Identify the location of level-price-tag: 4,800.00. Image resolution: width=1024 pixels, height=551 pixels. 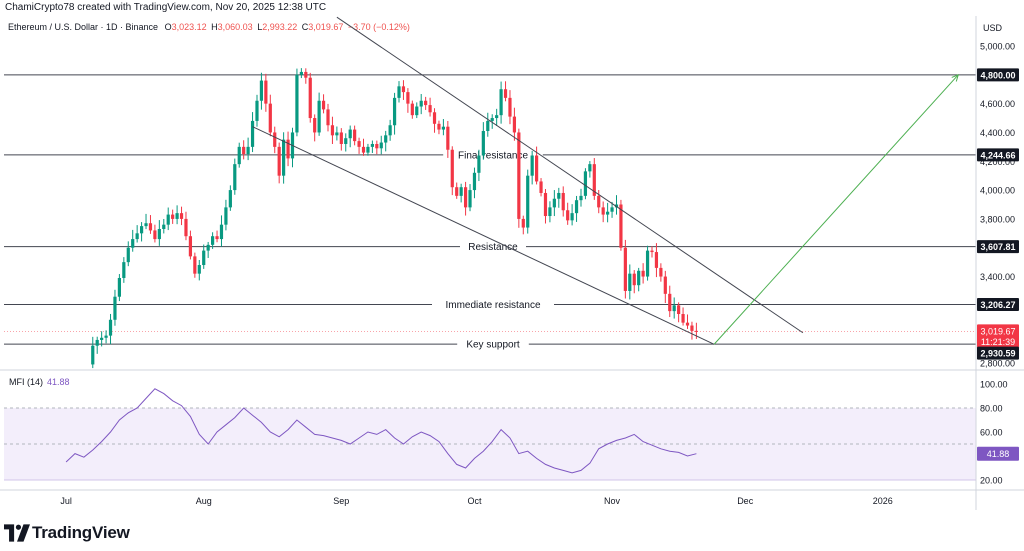
(997, 75).